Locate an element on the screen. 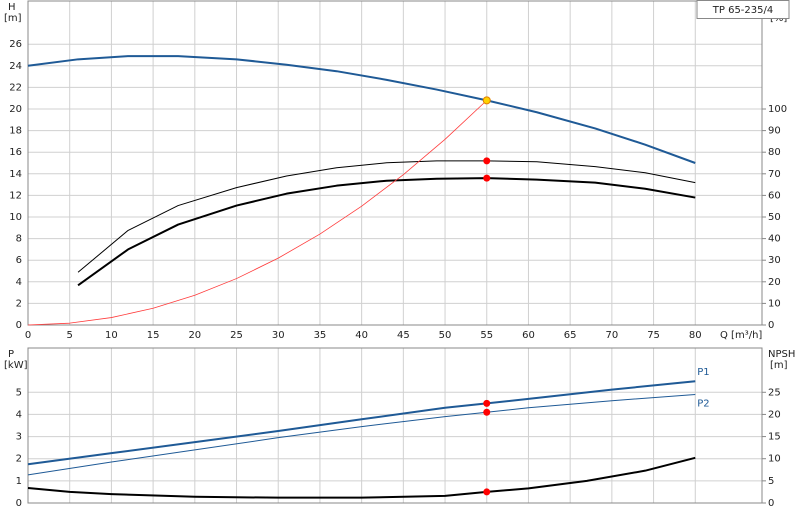 The height and width of the screenshot is (520, 800). y2-tick-label: 90 is located at coordinates (774, 131).